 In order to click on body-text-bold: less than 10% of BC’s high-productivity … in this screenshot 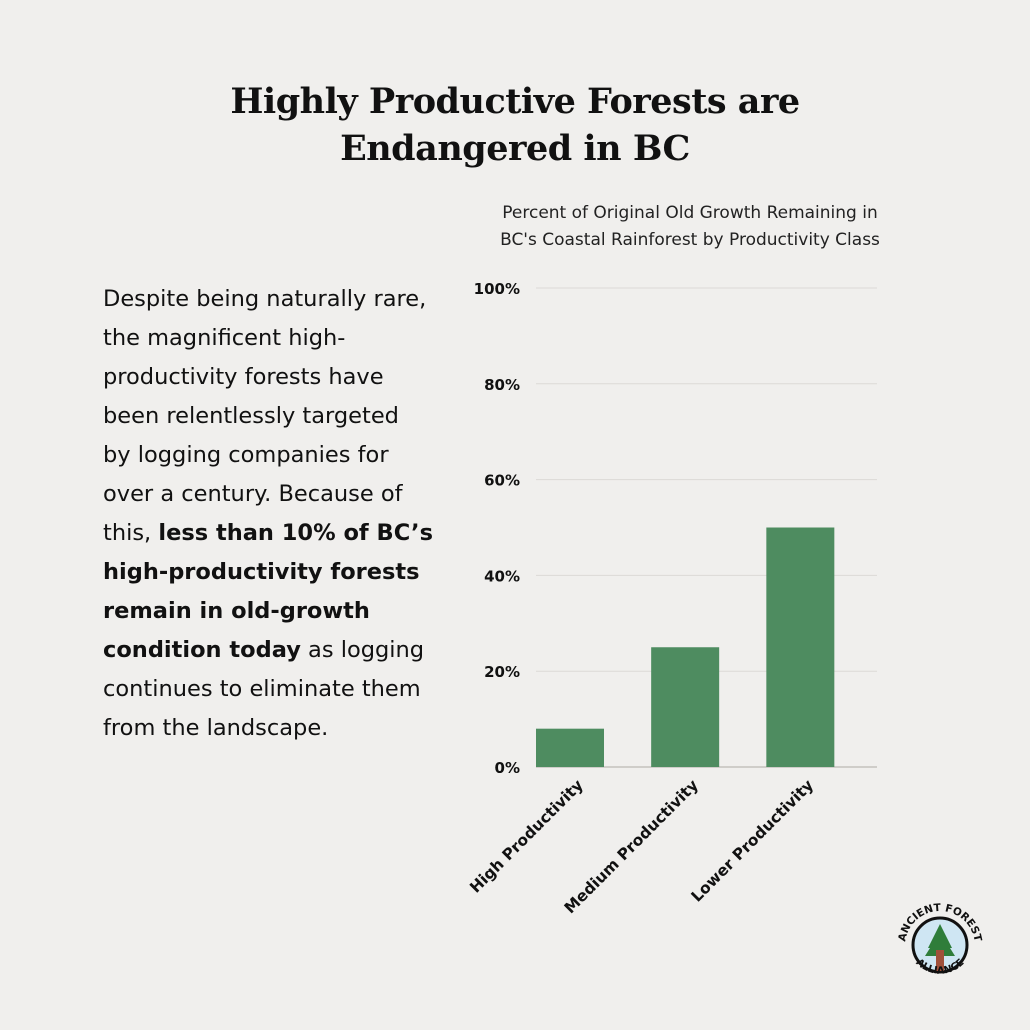, I will do `click(268, 591)`.